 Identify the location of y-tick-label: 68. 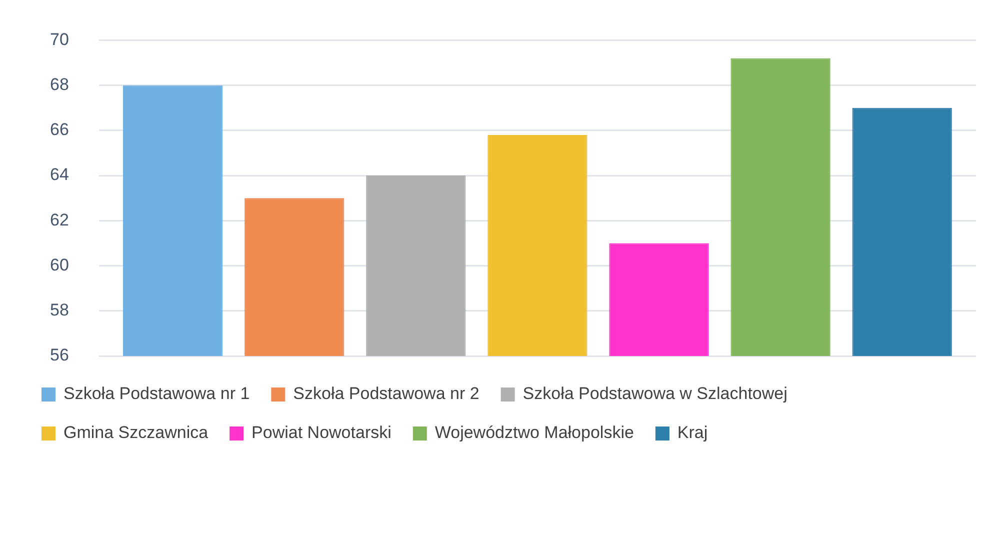
(59, 84).